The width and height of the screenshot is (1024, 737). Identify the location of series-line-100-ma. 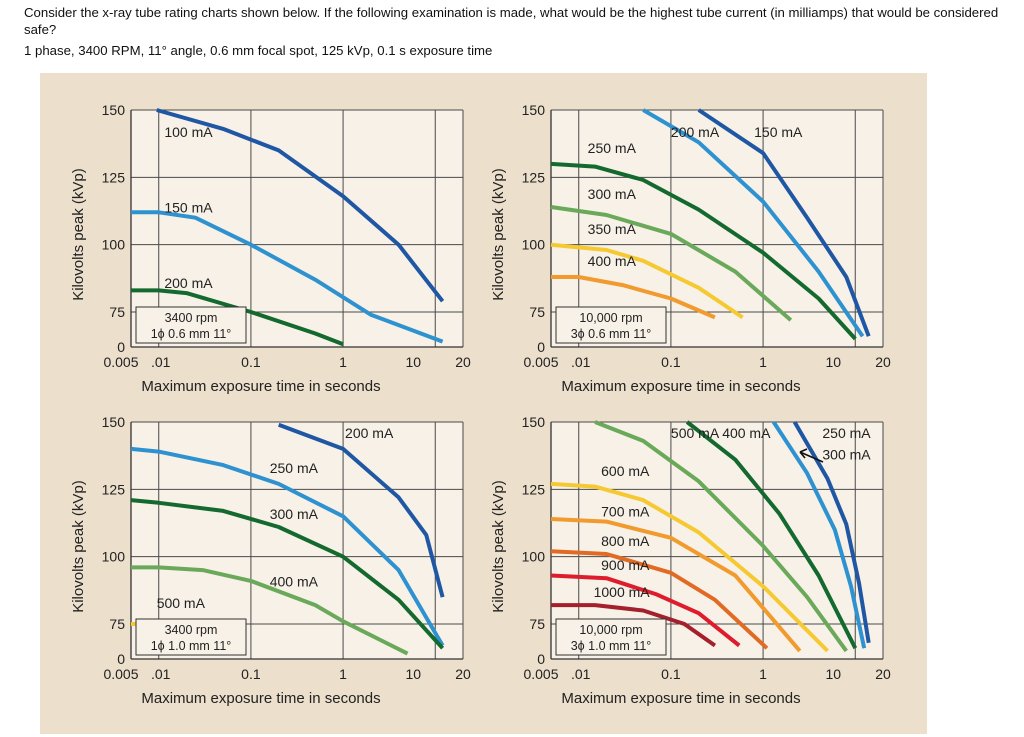
(300, 205).